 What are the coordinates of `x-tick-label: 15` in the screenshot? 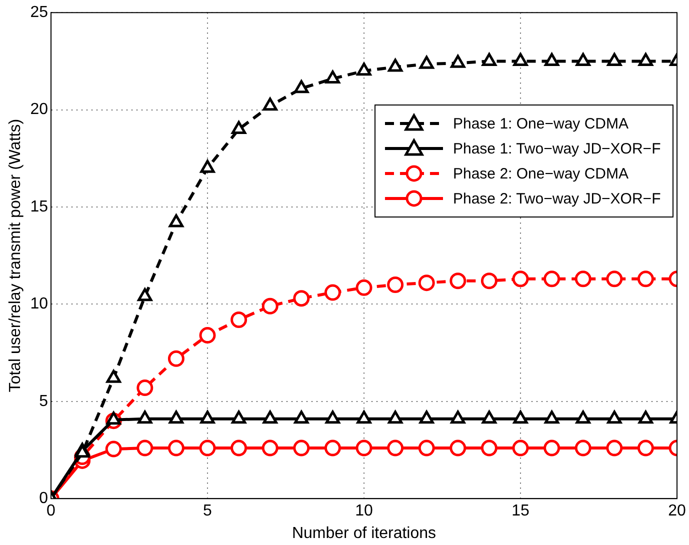 It's located at (521, 511).